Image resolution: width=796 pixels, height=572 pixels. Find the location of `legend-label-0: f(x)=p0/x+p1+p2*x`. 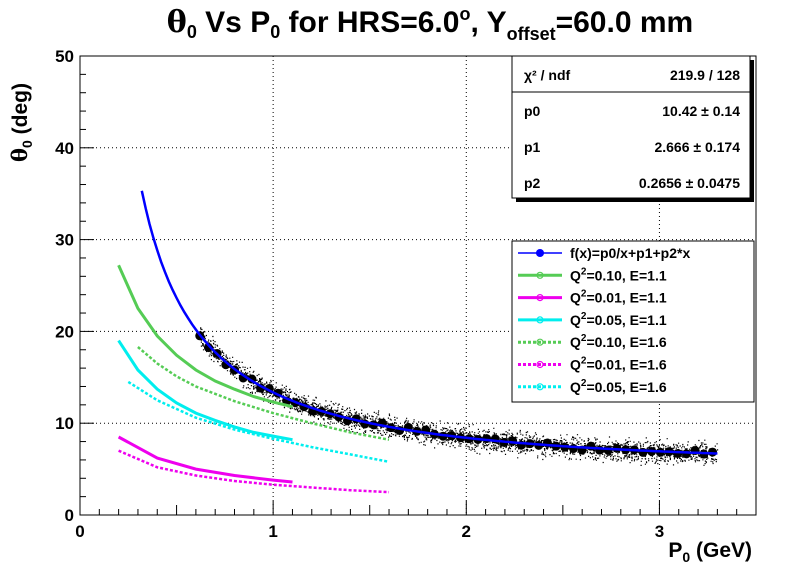

legend-label-0: f(x)=p0/x+p1+p2*x is located at coordinates (630, 253).